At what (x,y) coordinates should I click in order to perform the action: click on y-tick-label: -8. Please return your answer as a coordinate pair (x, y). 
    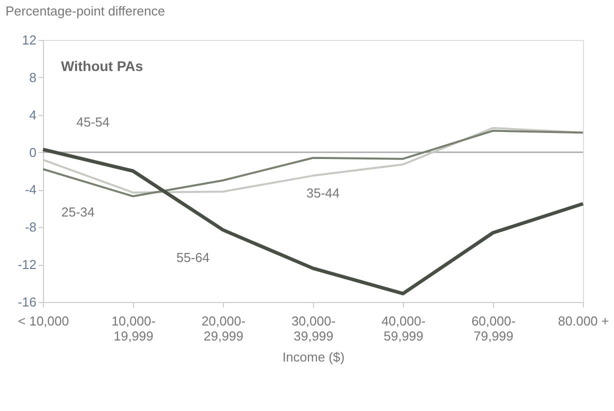
    Looking at the image, I should click on (30, 227).